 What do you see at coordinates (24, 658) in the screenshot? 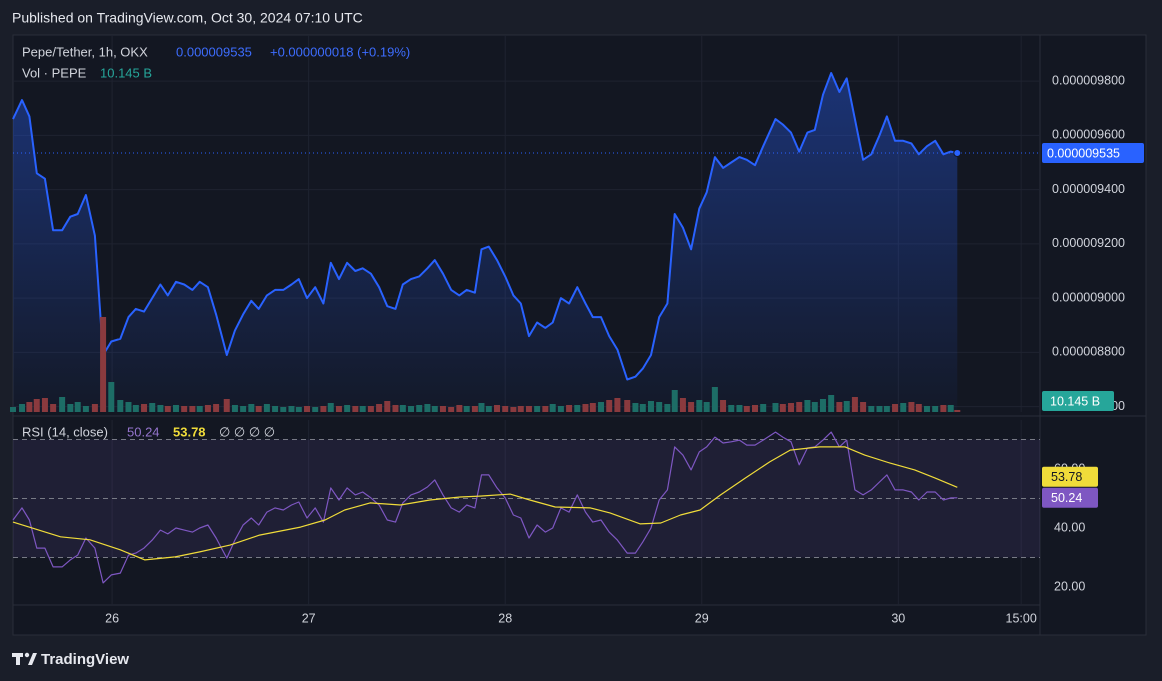
I see `logo` at bounding box center [24, 658].